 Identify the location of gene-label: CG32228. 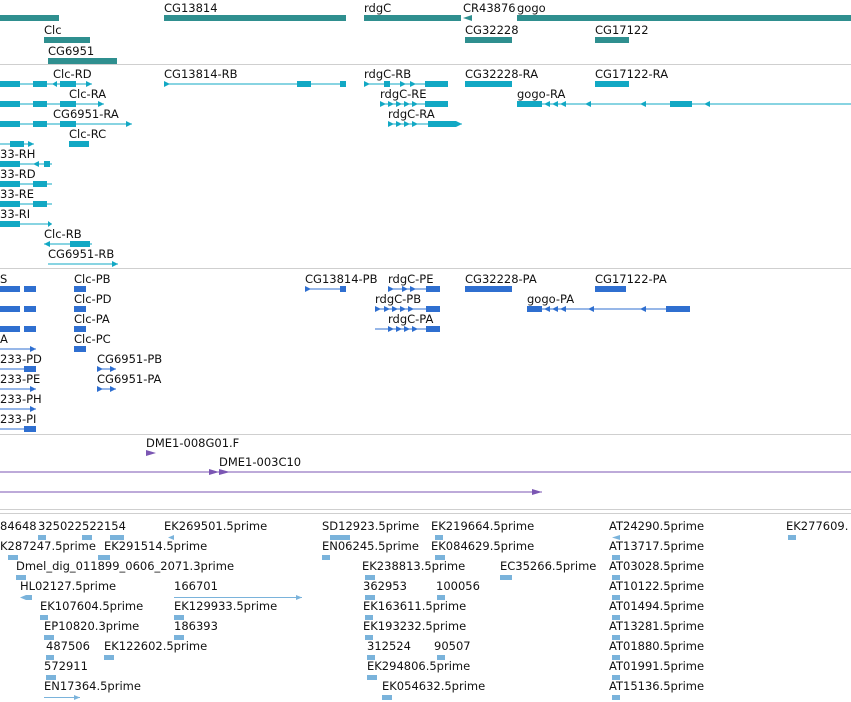
(492, 30).